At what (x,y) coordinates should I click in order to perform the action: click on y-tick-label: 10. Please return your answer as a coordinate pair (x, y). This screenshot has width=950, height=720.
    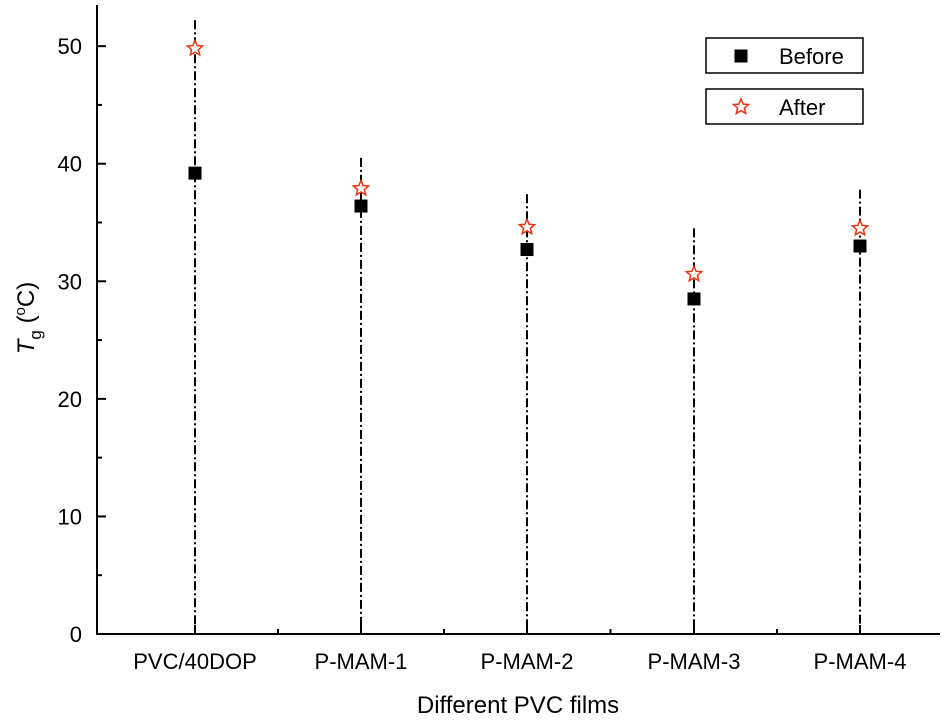
    Looking at the image, I should click on (70, 516).